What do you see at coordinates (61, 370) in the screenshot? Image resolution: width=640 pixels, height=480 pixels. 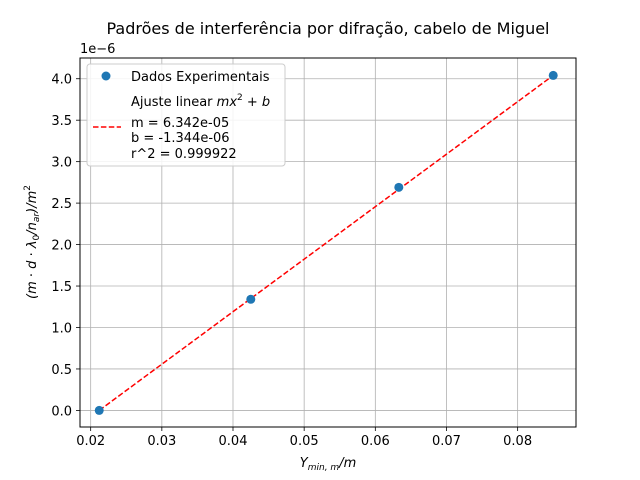 I see `y-tick-label: 0.5` at bounding box center [61, 370].